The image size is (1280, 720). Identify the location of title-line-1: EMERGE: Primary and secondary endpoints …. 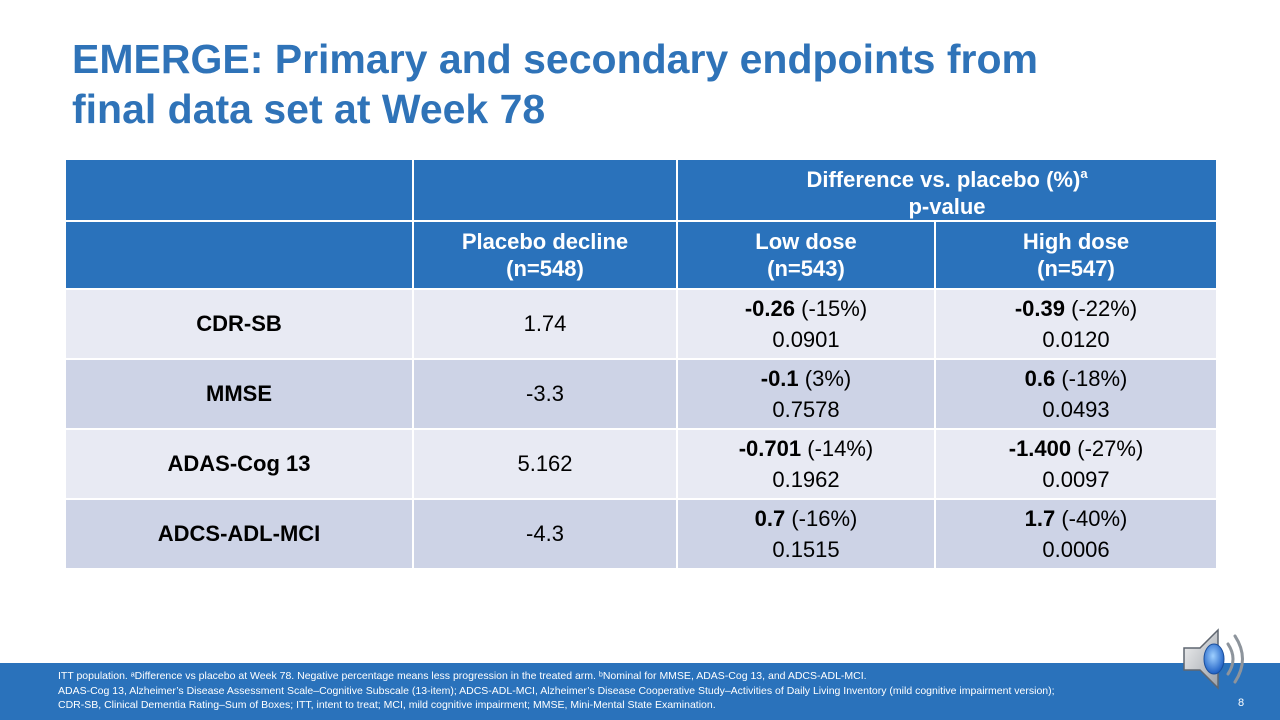
(555, 59).